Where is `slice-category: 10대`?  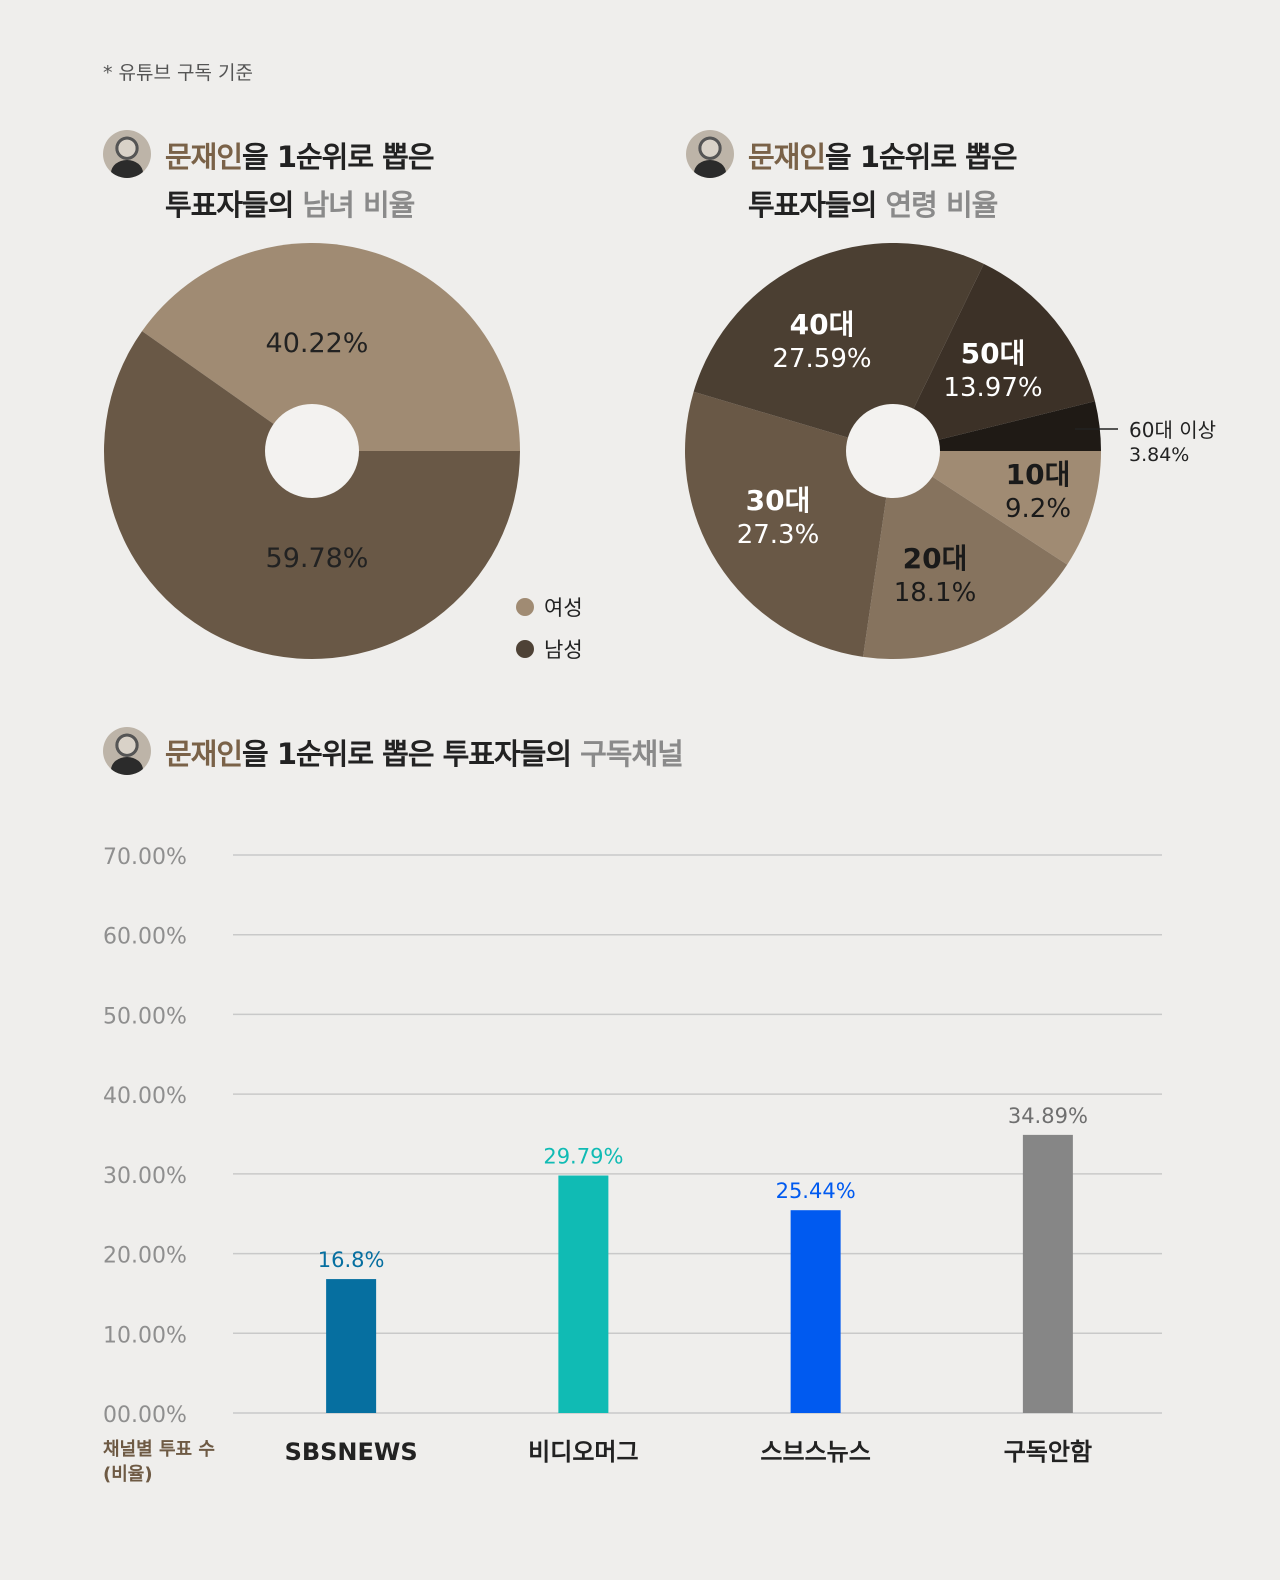 slice-category: 10대 is located at coordinates (1038, 474).